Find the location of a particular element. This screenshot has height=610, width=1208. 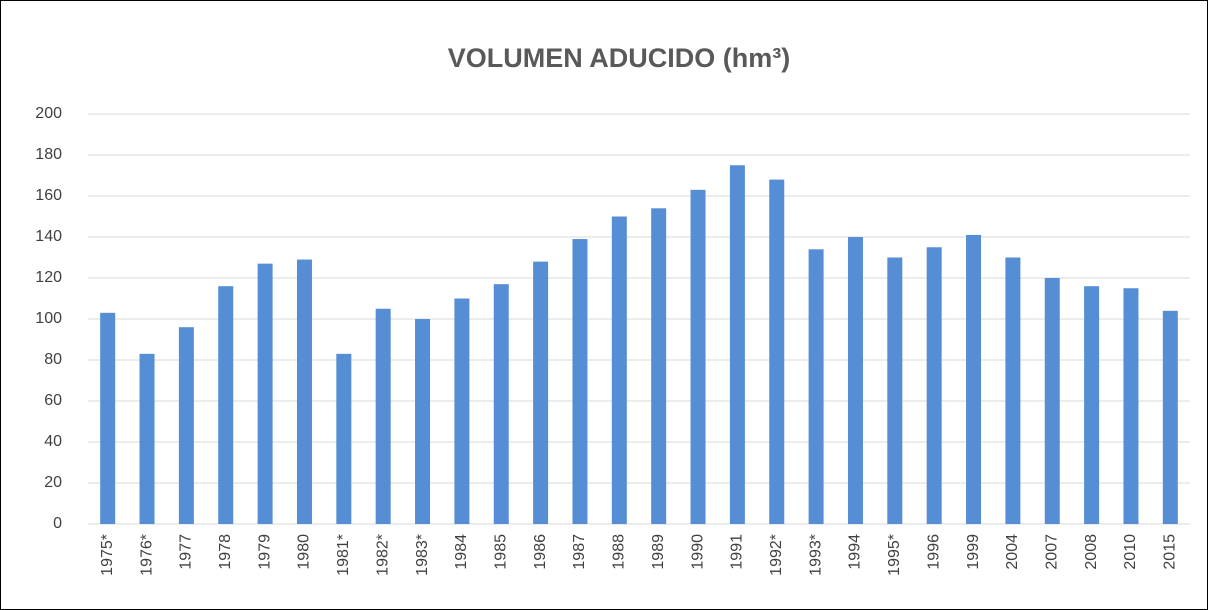

x-tick-label: 1983* is located at coordinates (422, 555).